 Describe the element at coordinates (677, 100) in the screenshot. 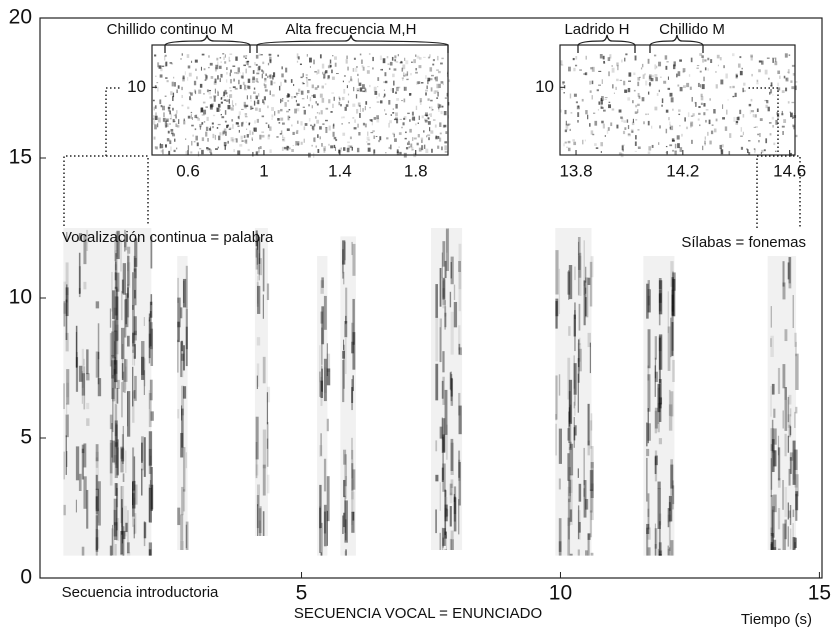

I see `inset-background` at that location.